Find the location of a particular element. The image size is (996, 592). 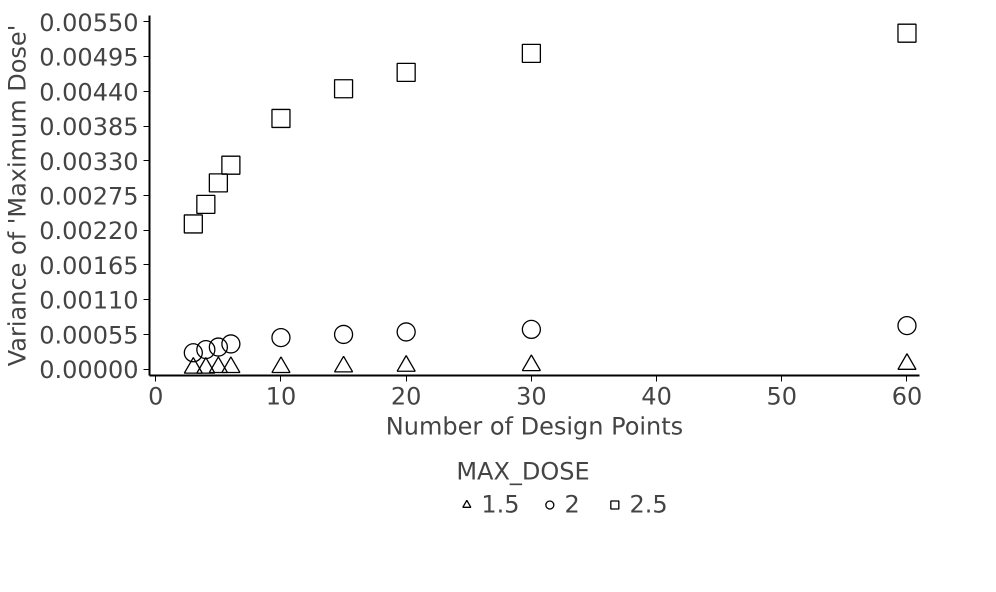

y-tick-label: 0.00110 is located at coordinates (89, 300).